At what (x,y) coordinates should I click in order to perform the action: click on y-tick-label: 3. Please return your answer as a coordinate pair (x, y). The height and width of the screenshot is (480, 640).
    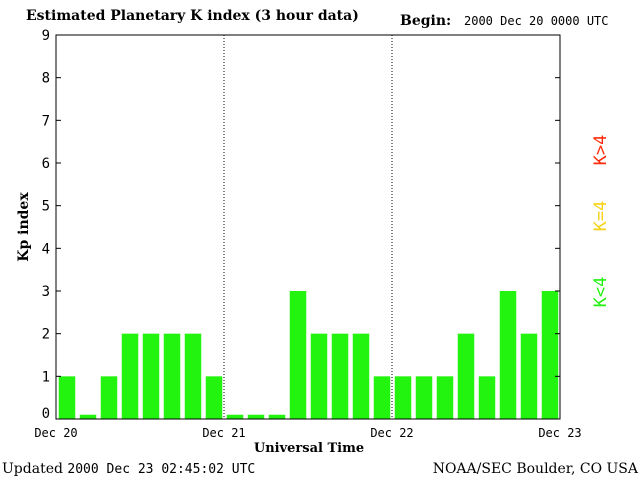
    Looking at the image, I should click on (46, 292).